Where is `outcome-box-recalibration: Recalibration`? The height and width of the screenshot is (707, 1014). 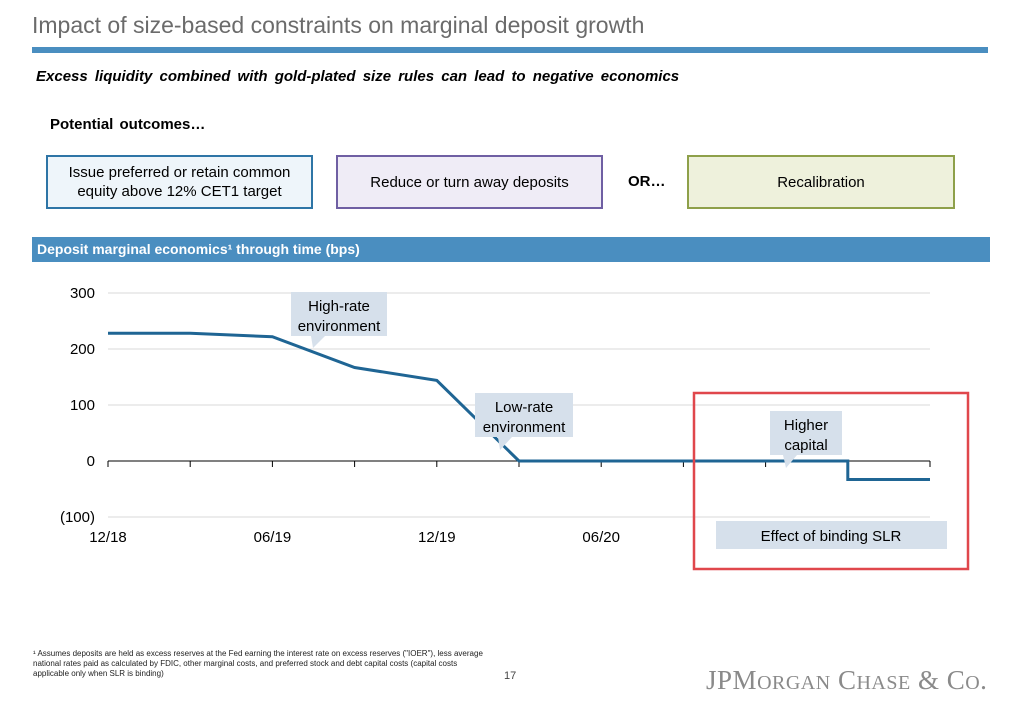
outcome-box-recalibration: Recalibration is located at coordinates (821, 182).